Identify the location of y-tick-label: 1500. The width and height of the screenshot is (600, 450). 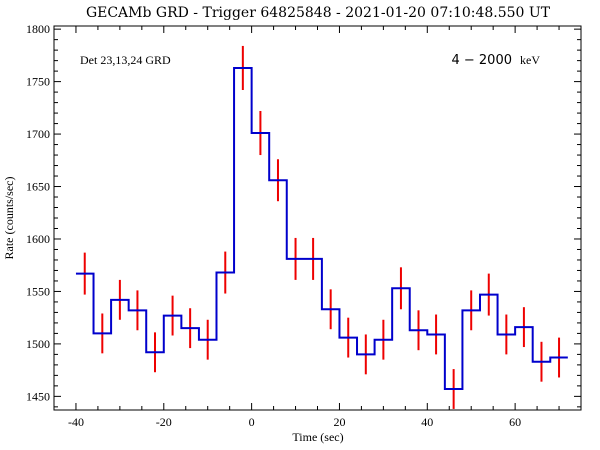
(38, 344).